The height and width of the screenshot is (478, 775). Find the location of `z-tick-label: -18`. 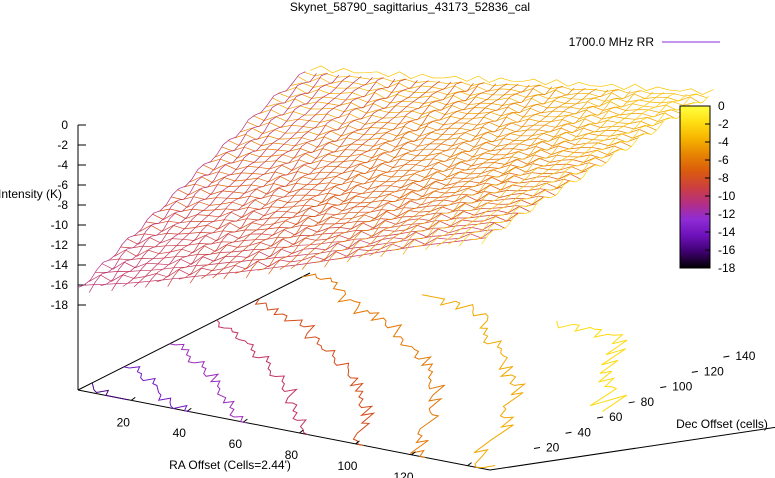

z-tick-label: -18 is located at coordinates (60, 305).